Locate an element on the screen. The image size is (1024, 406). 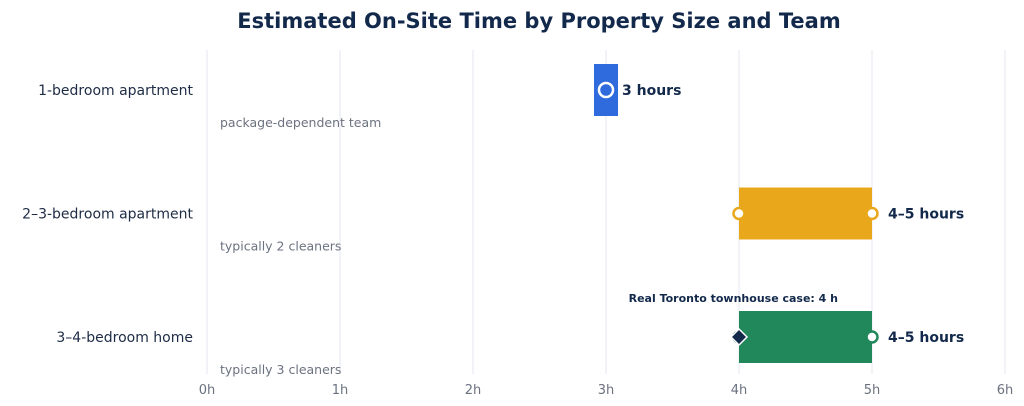
range-start-point is located at coordinates (739, 213).